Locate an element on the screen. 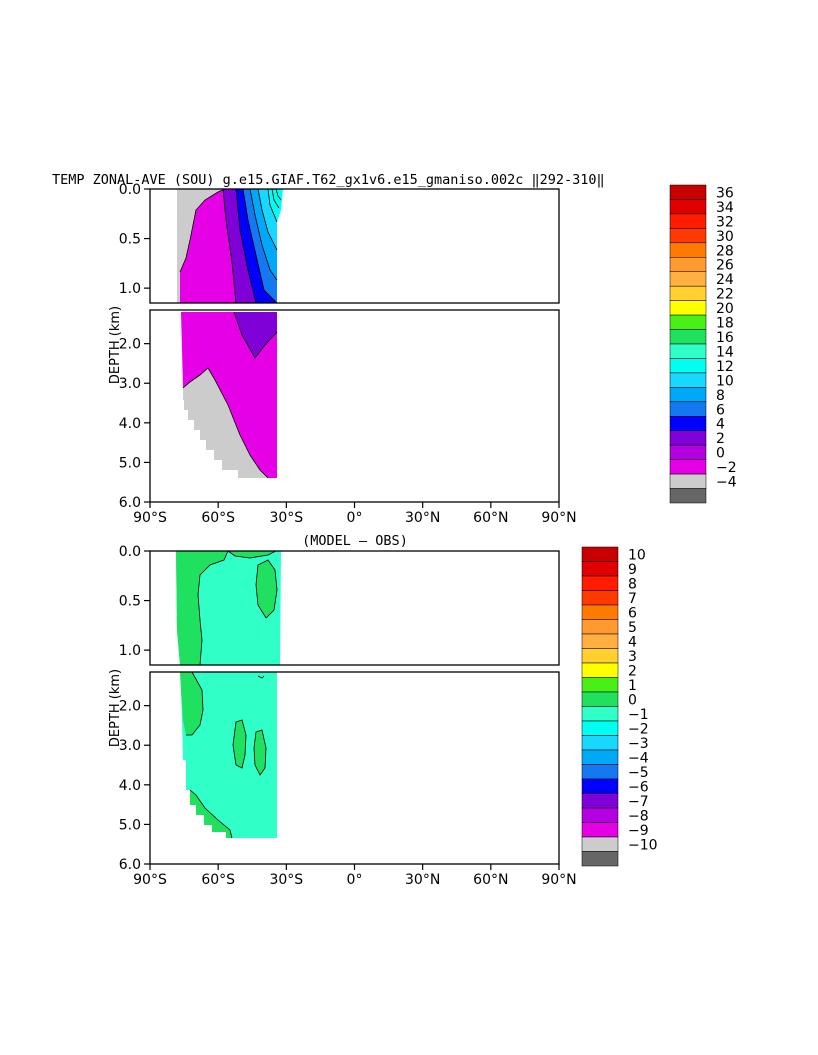 This screenshot has width=818, height=1055. colorbar-label: 28 is located at coordinates (725, 251).